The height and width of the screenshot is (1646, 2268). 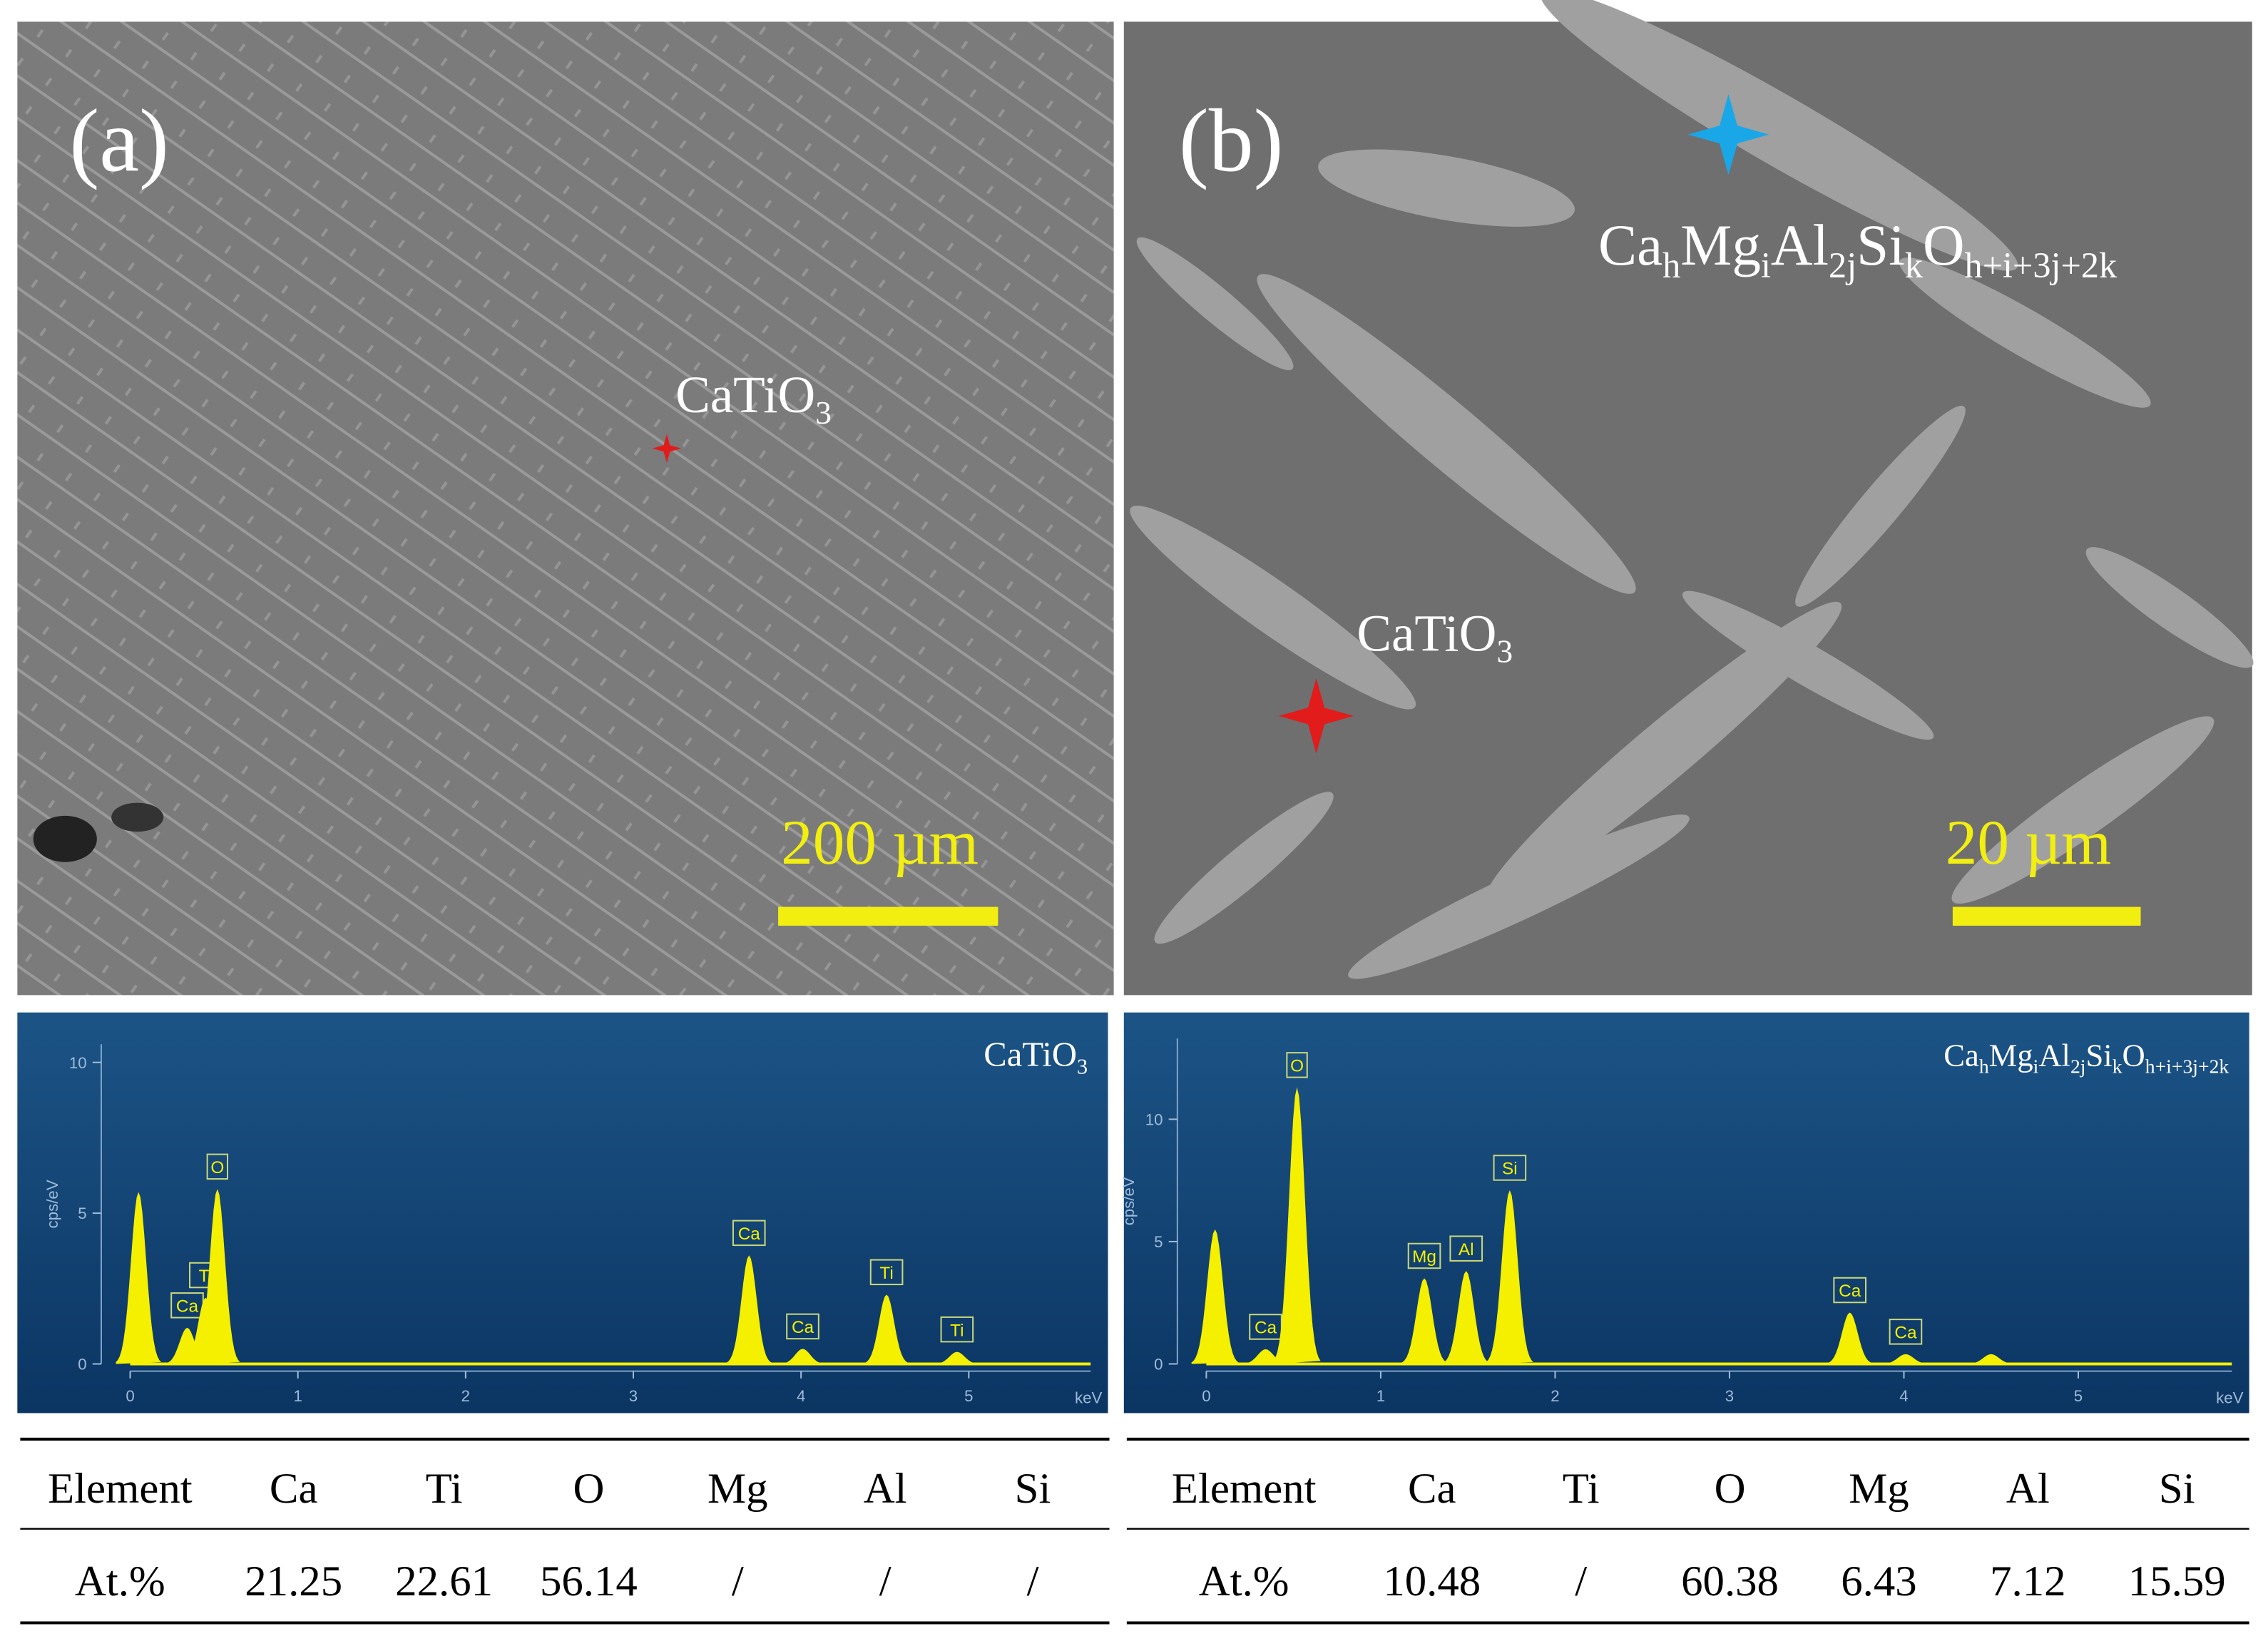 I want to click on table-cell: 7.12, so click(x=2027, y=1582).